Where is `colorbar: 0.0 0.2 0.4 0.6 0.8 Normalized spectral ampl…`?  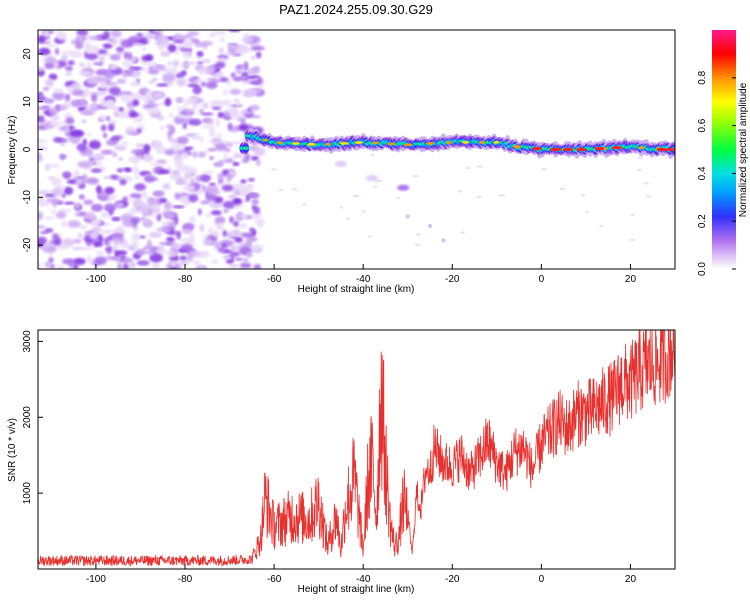 colorbar: 0.0 0.2 0.4 0.6 0.8 Normalized spectral ampl… is located at coordinates (723, 153).